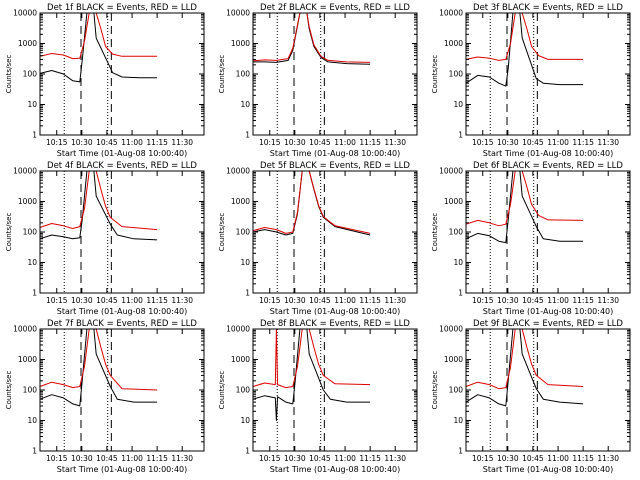 The height and width of the screenshot is (480, 640). Describe the element at coordinates (460, 135) in the screenshot. I see `panel-3-y-tick-label-1: 1` at that location.